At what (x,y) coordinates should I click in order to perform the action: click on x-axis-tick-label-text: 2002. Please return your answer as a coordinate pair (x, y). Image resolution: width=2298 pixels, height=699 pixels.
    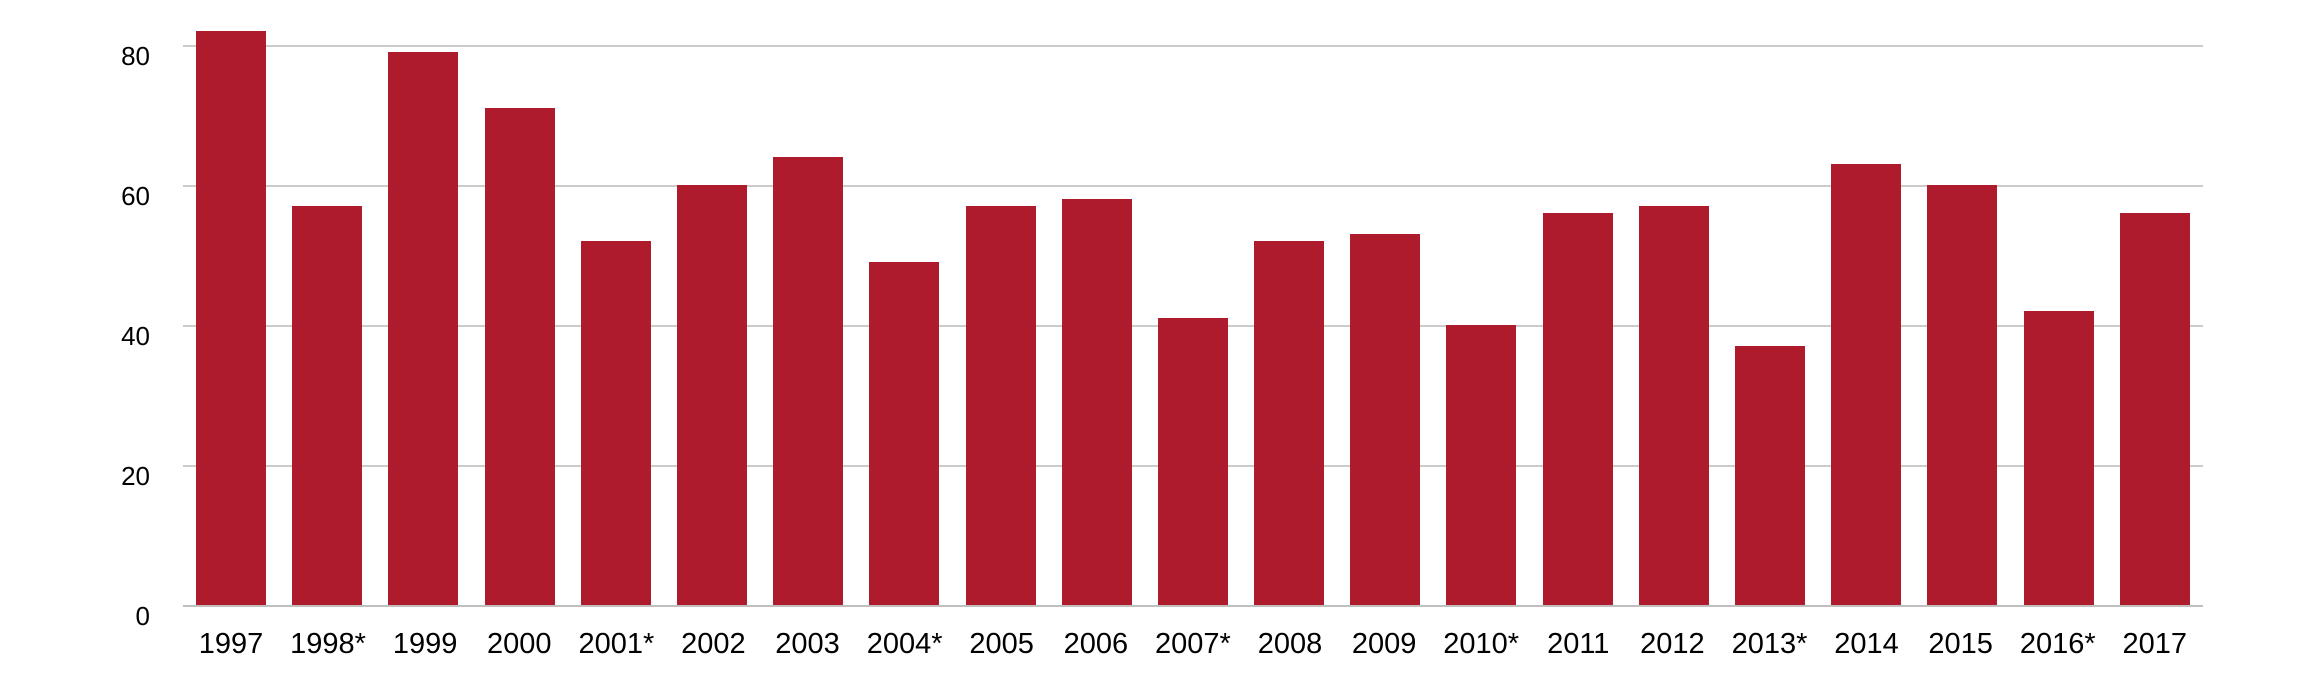
    Looking at the image, I should click on (713, 644).